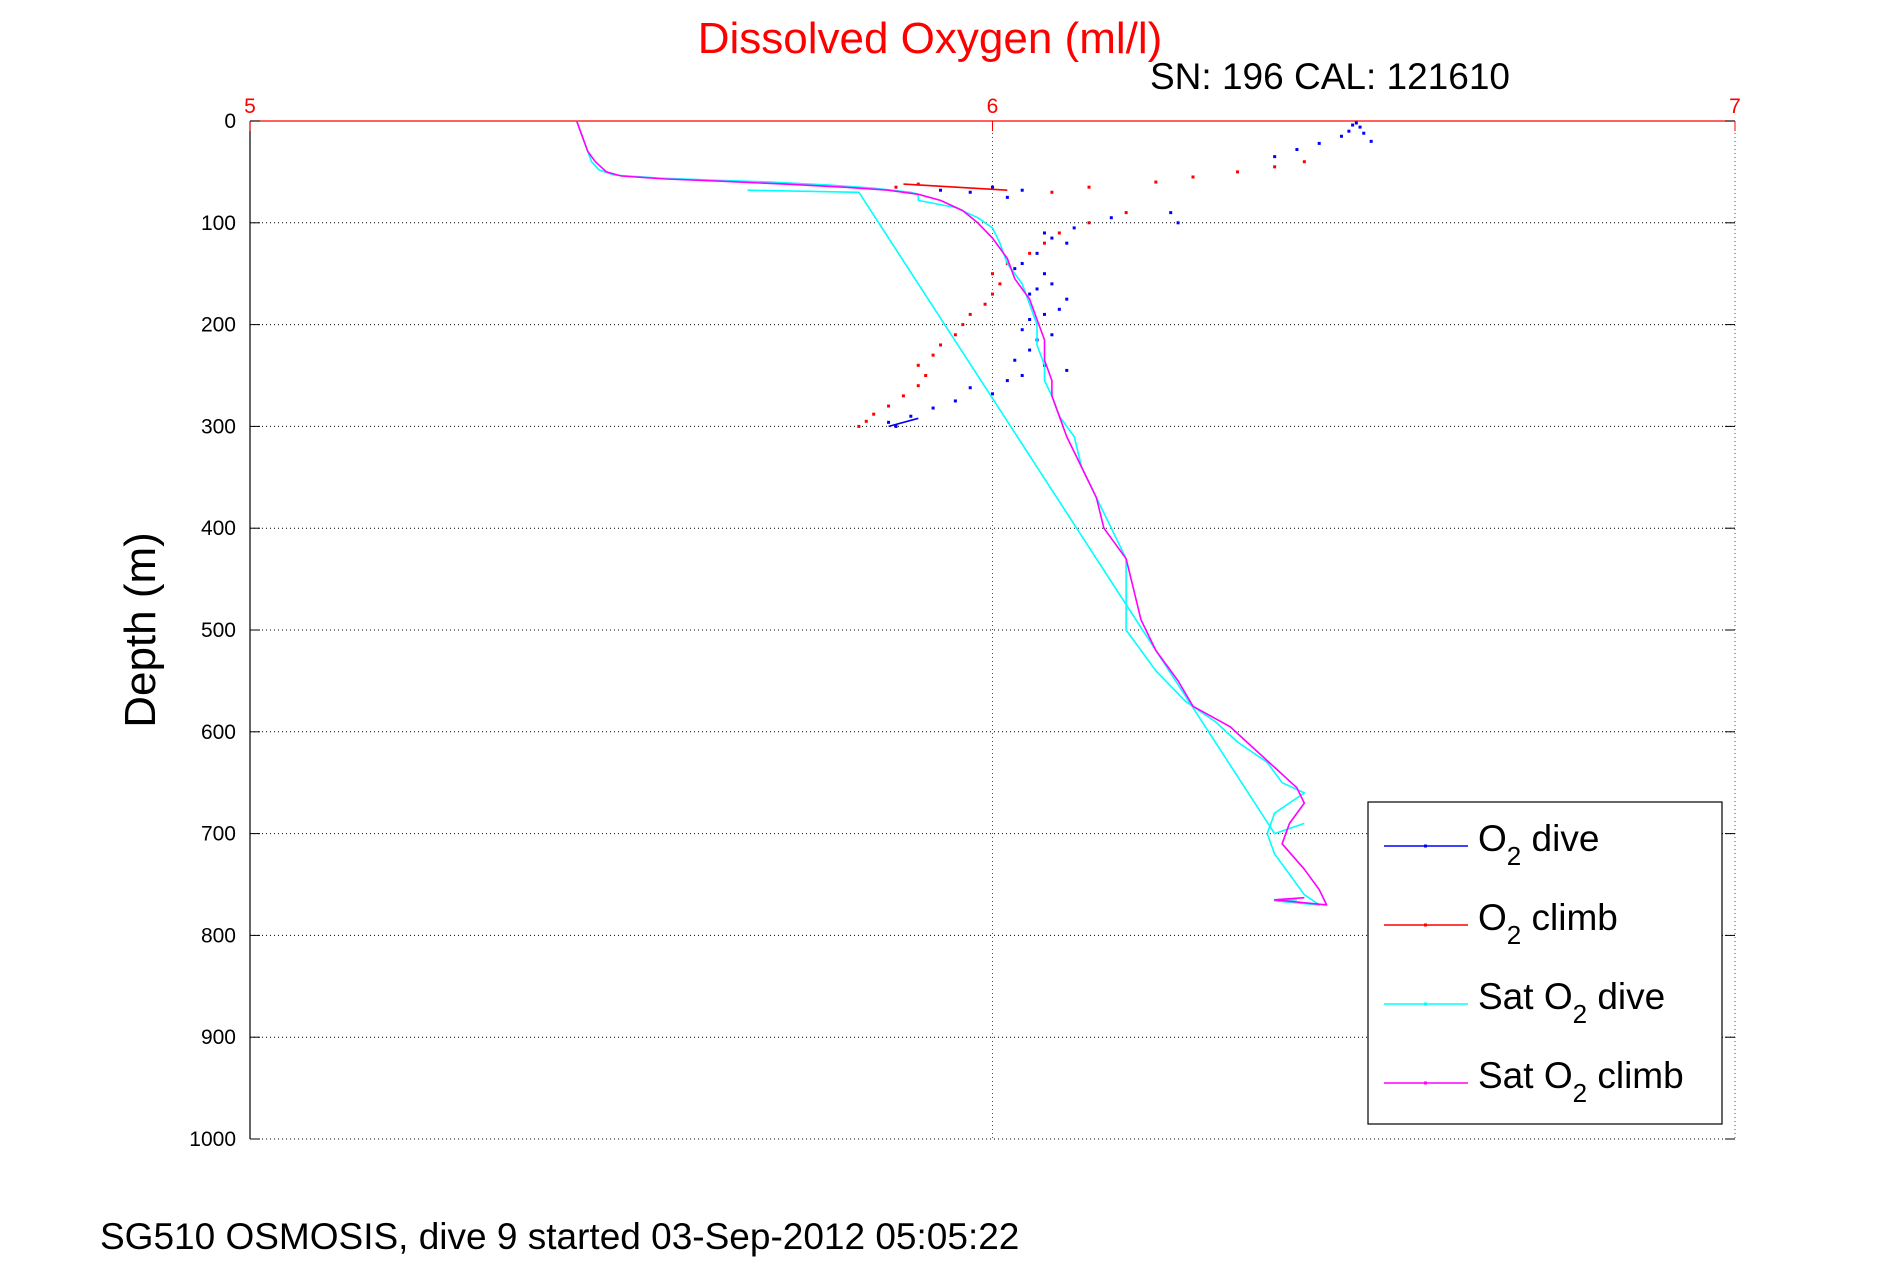 Image resolution: width=1891 pixels, height=1262 pixels. Describe the element at coordinates (212, 1139) in the screenshot. I see `y-tick-label: 1000` at that location.